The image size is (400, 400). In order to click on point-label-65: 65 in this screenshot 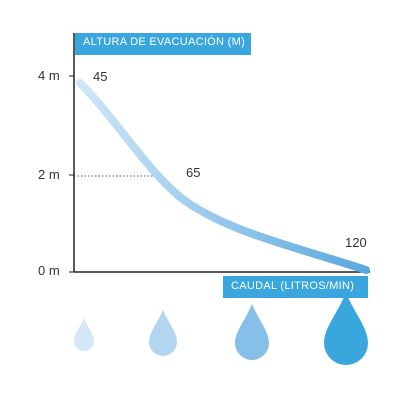, I will do `click(193, 172)`.